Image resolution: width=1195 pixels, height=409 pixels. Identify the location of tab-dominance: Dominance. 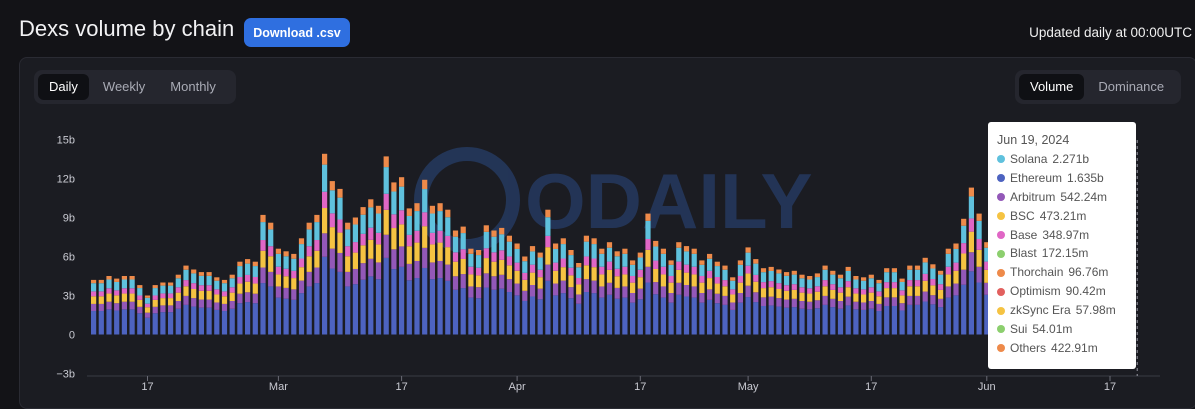
(1131, 86).